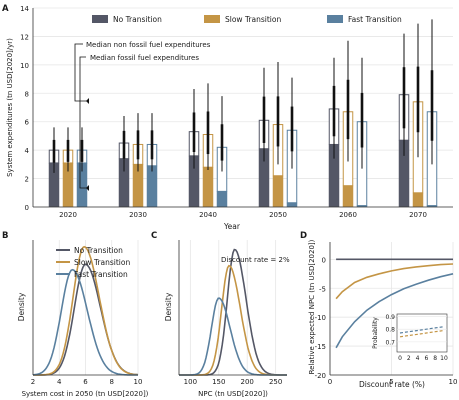  What do you see at coordinates (112, 382) in the screenshot?
I see `x-tick-label: 8` at bounding box center [112, 382].